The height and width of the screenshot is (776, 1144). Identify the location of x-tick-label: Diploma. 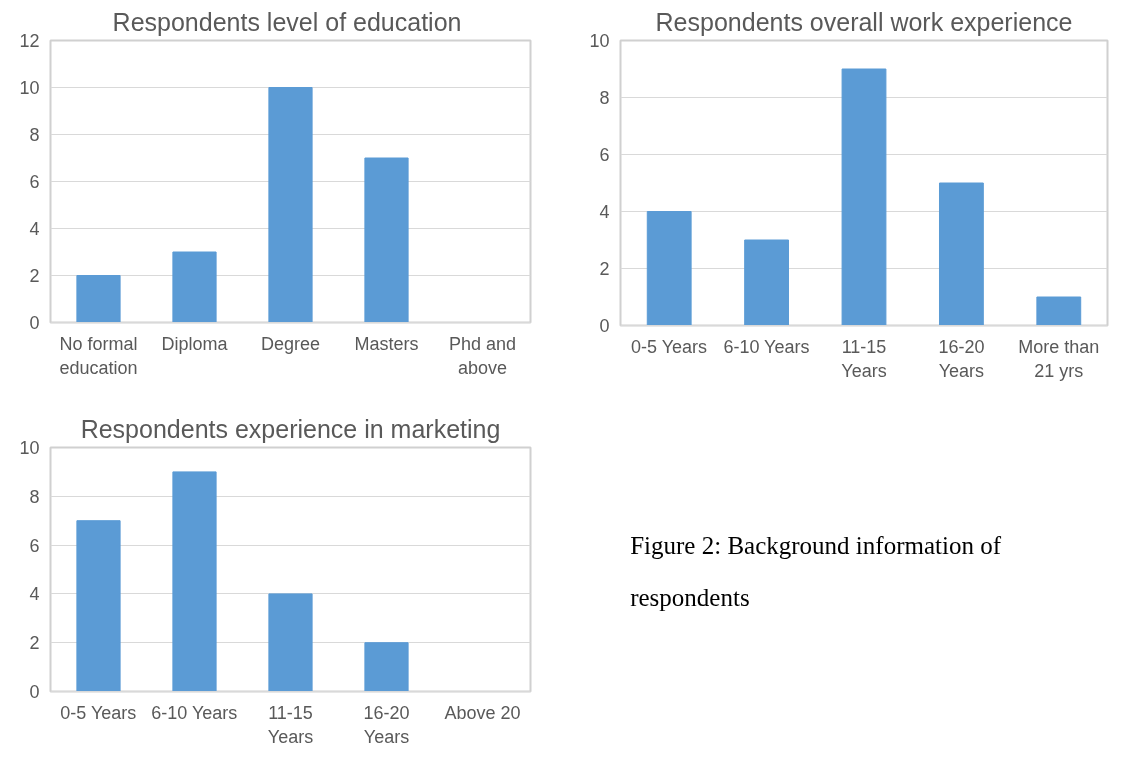
(195, 343).